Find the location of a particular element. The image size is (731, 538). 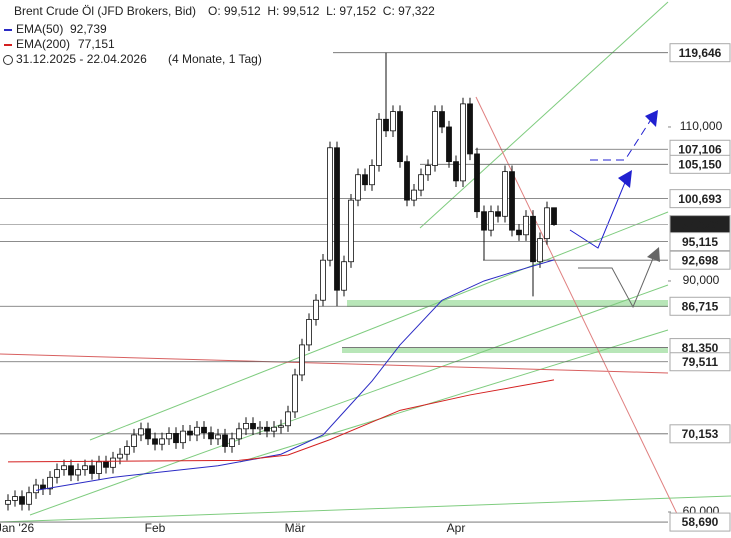

legend-value: 77,151 is located at coordinates (96, 44).